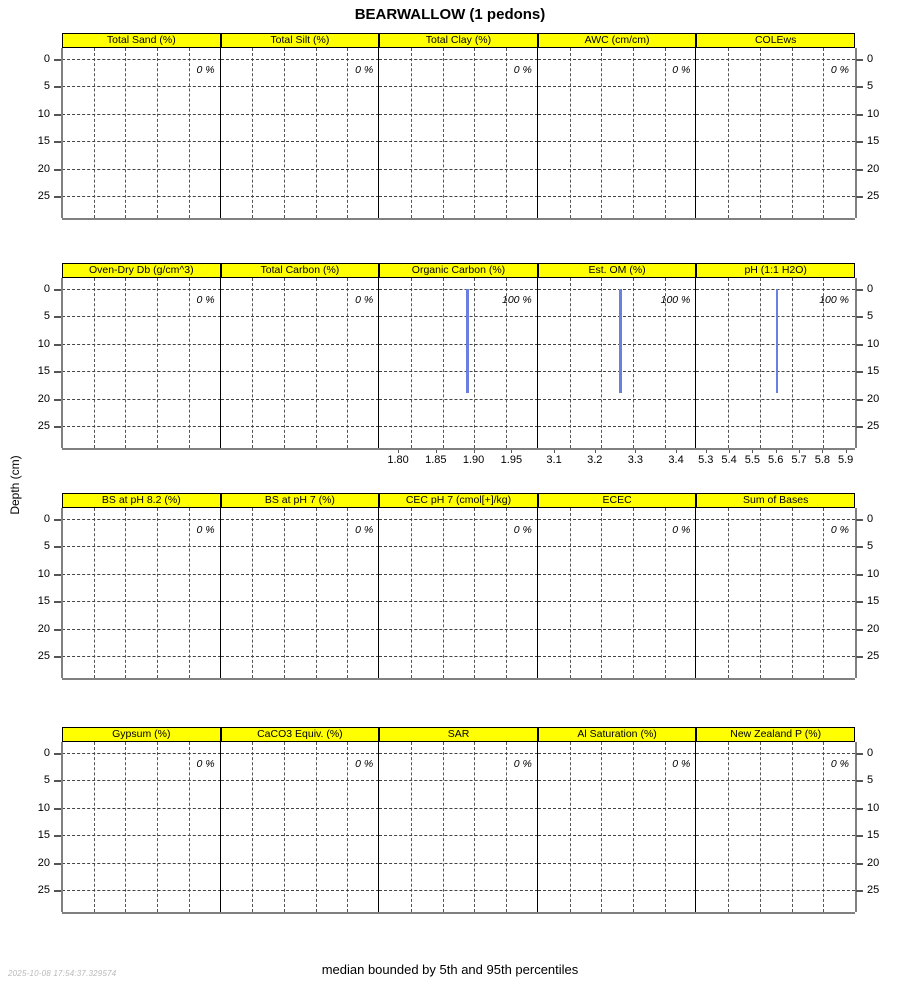  Describe the element at coordinates (799, 460) in the screenshot. I see `x-axis-tick-label: 5.7` at that location.